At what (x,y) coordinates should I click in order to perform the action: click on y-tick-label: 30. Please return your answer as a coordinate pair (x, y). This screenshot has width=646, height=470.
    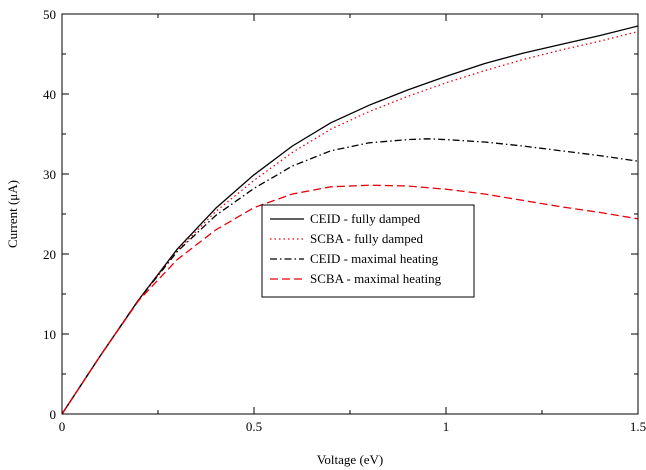
    Looking at the image, I should click on (49, 174).